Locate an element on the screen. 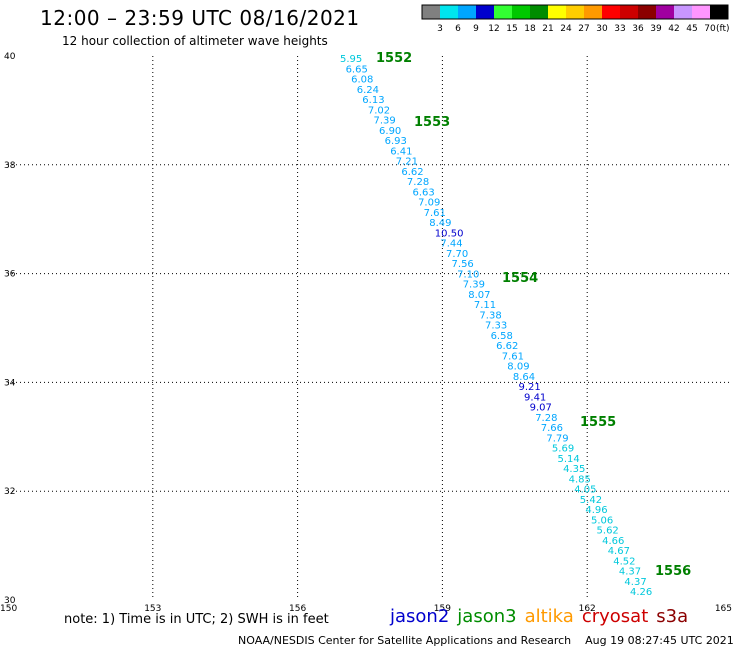 The width and height of the screenshot is (740, 650). swh-value-label: 7.56 is located at coordinates (463, 264).